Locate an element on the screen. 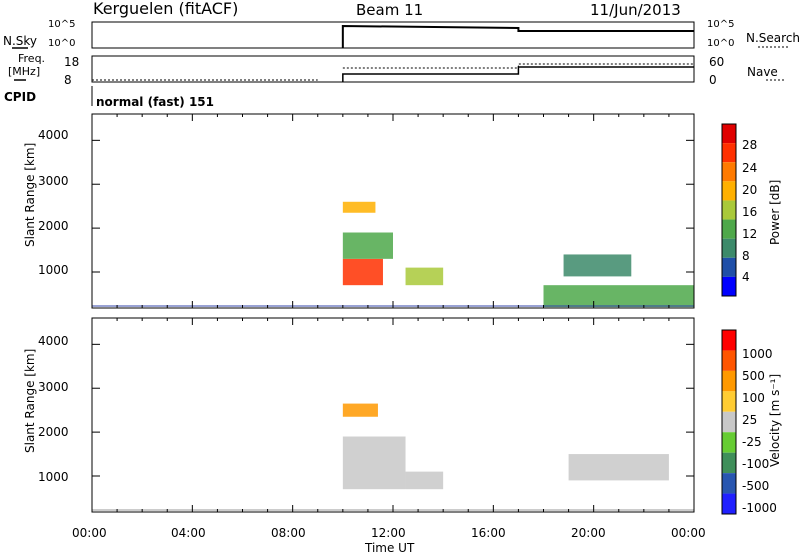  power-ytick: 3000 is located at coordinates (53, 181).